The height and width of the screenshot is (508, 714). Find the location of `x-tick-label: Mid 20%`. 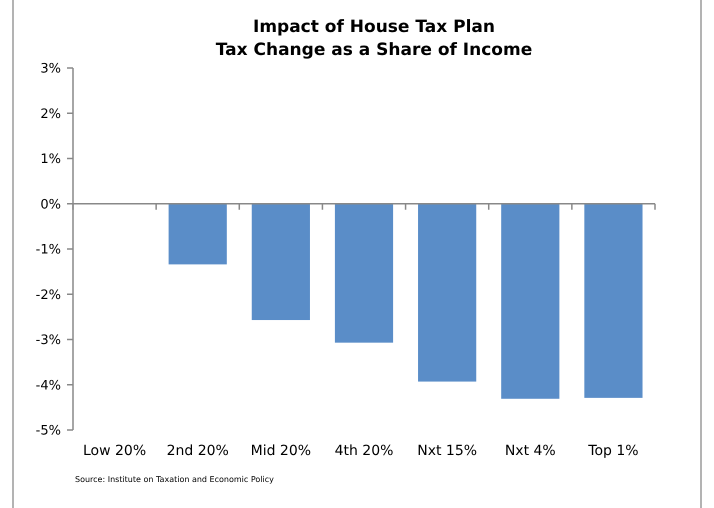

x-tick-label: Mid 20% is located at coordinates (281, 451).